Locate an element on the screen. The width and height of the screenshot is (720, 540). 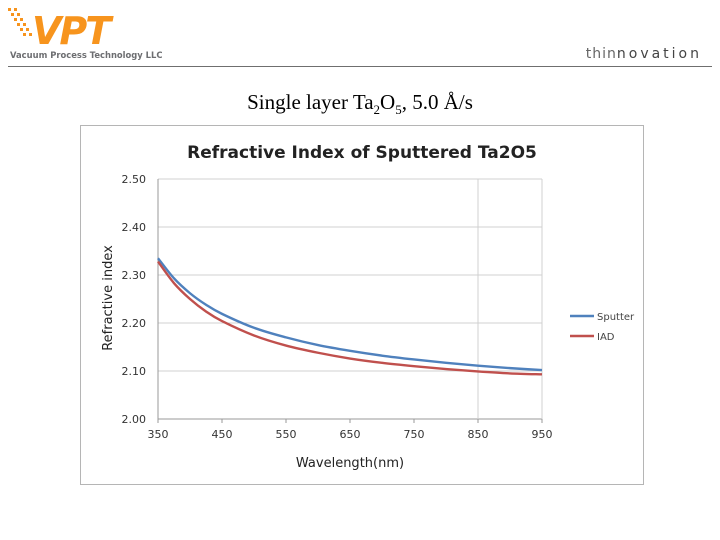
y-axis-label: Refractive index is located at coordinates (108, 298).